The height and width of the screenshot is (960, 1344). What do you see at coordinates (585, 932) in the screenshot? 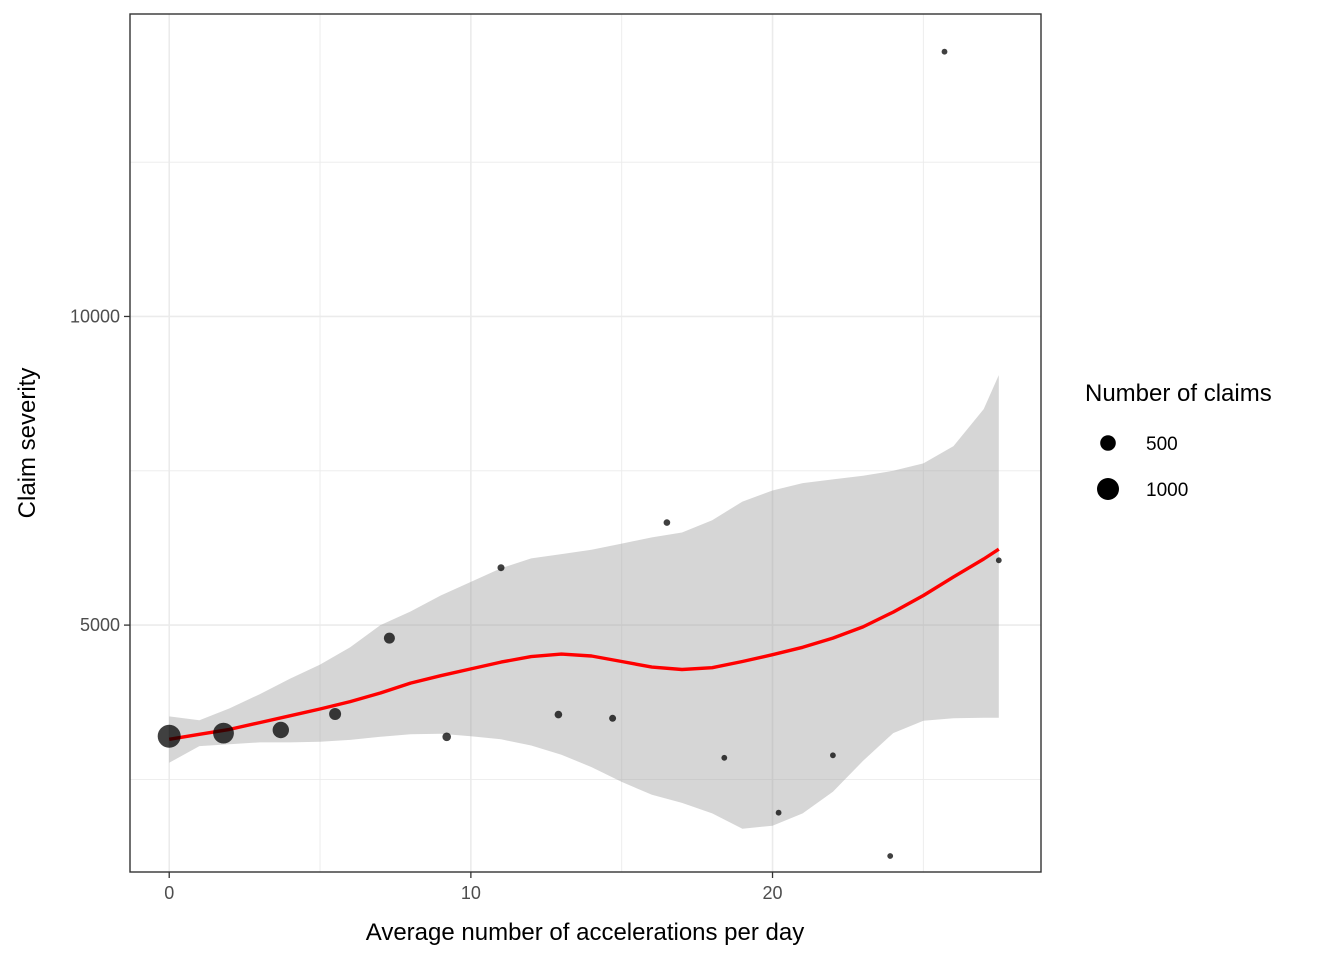
I see `x-axis-title: Average number of accelerations per day` at bounding box center [585, 932].